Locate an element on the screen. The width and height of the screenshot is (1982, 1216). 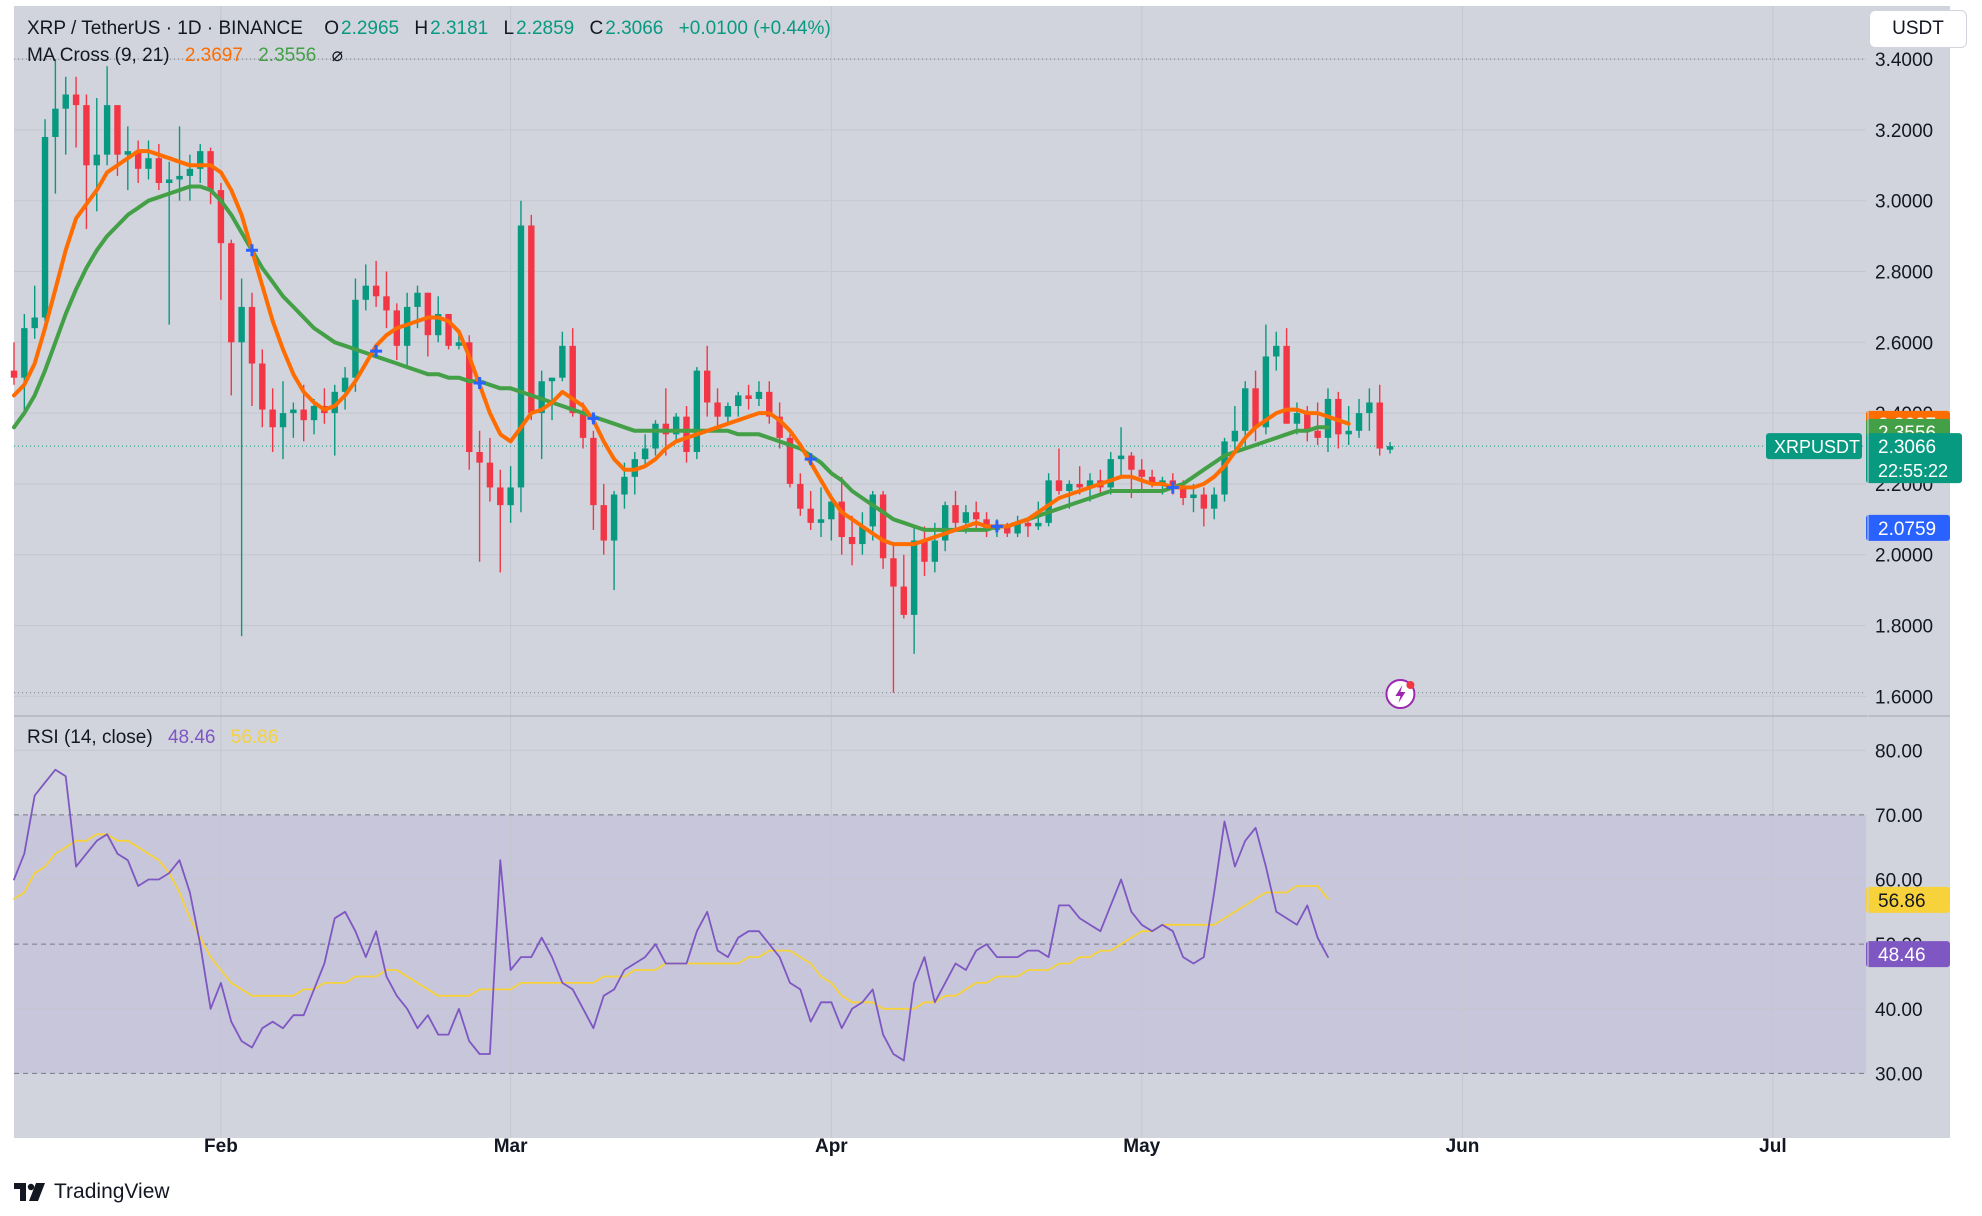
ma-cross-legend: MA Cross (9, 21) 2.3697 2.3556 ⌀ is located at coordinates (186, 55).